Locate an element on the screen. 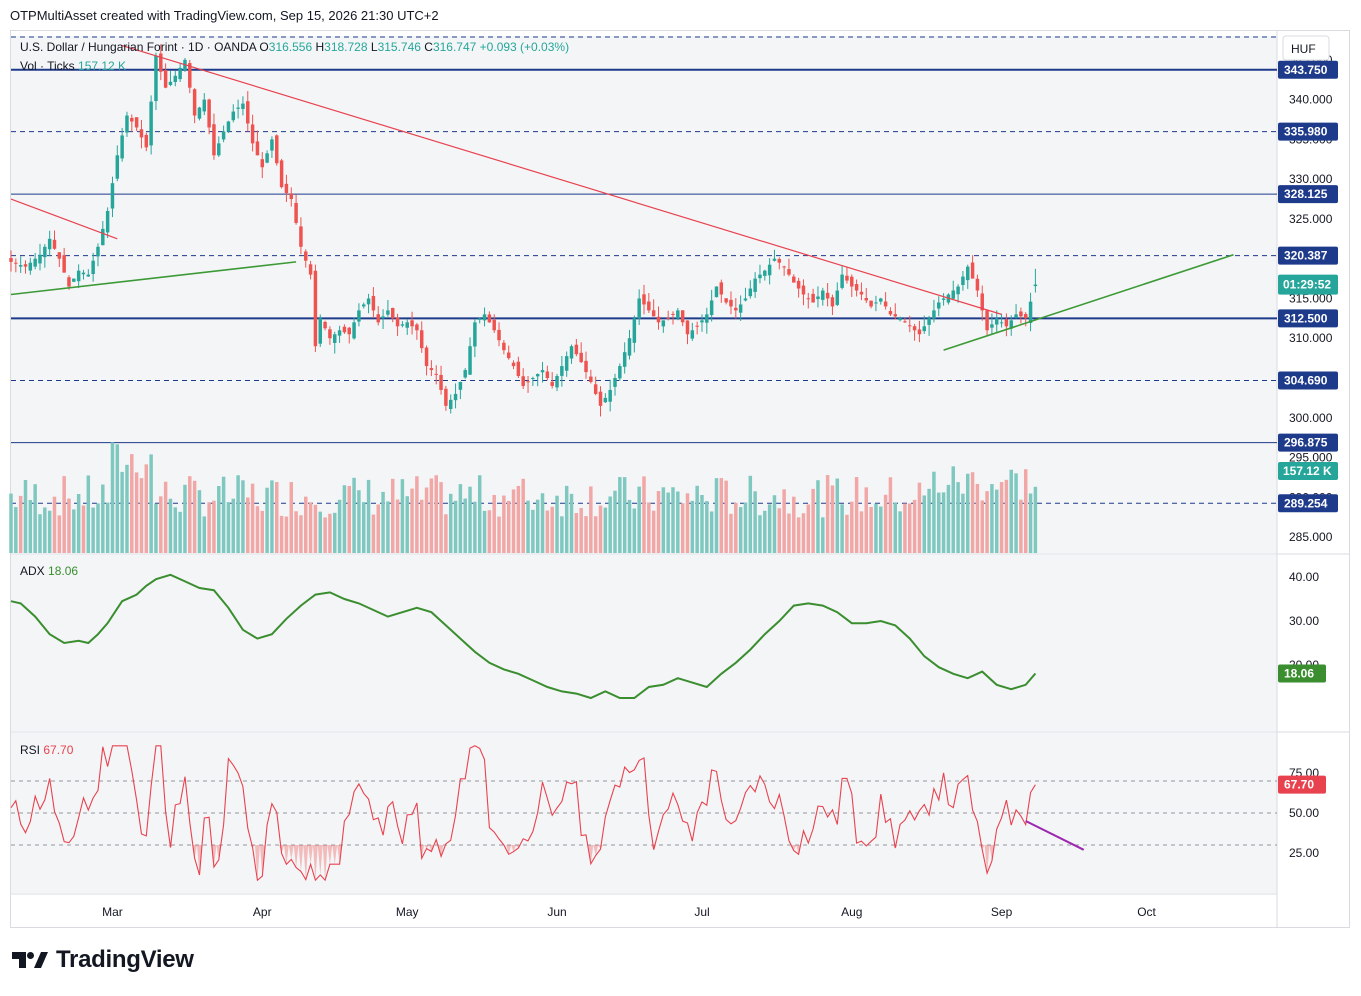 This screenshot has width=1361, height=996. adx-tick-label: 40.00 is located at coordinates (1304, 577).